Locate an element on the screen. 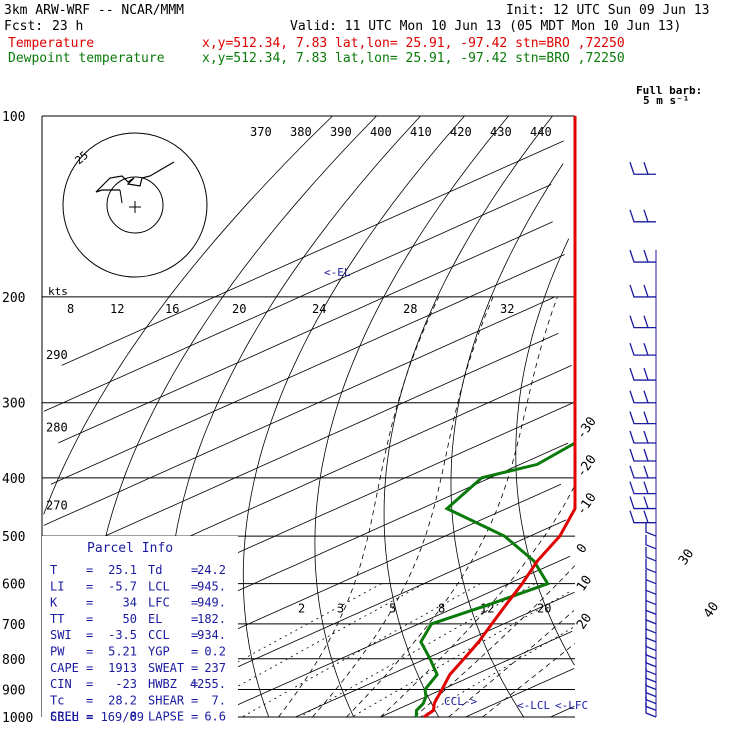  parcel-key: SHEAR is located at coordinates (166, 700).